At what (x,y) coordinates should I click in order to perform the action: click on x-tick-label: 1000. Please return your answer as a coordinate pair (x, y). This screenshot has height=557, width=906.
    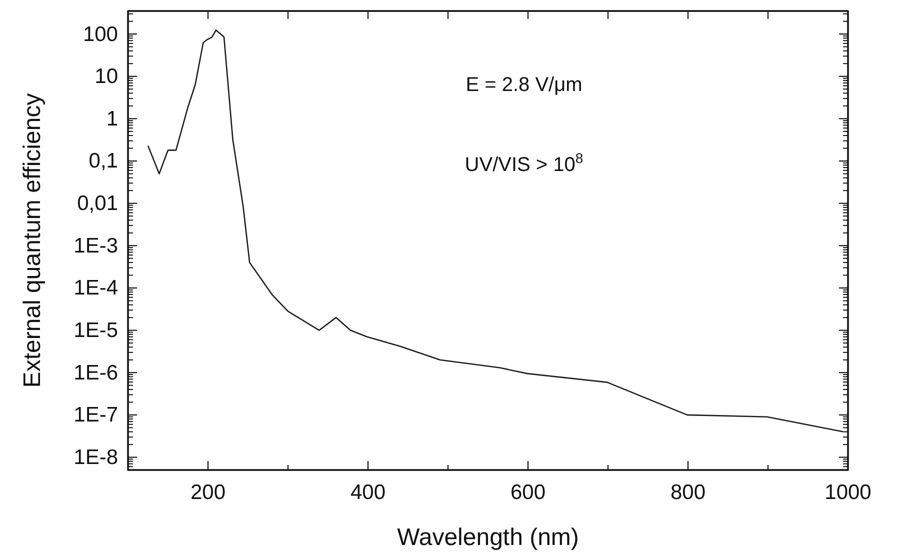
    Looking at the image, I should click on (848, 492).